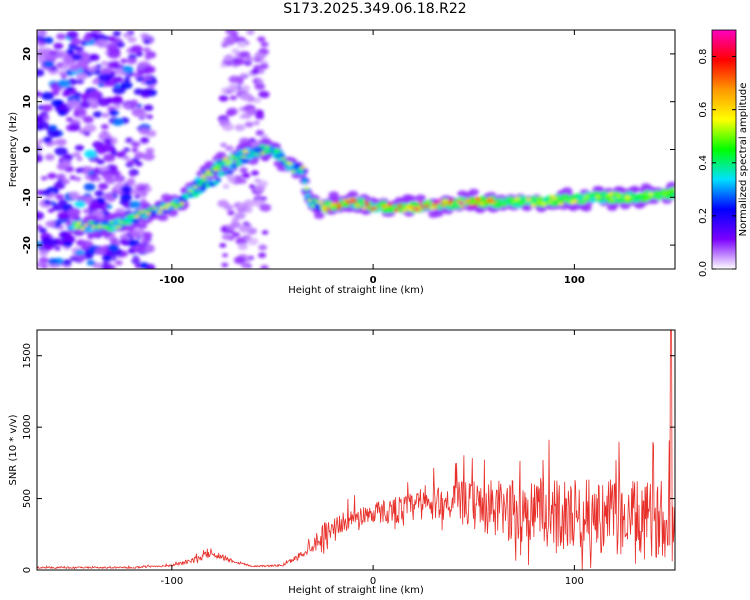 This screenshot has height=600, width=750. I want to click on y-tick-label: 1000, so click(27, 426).